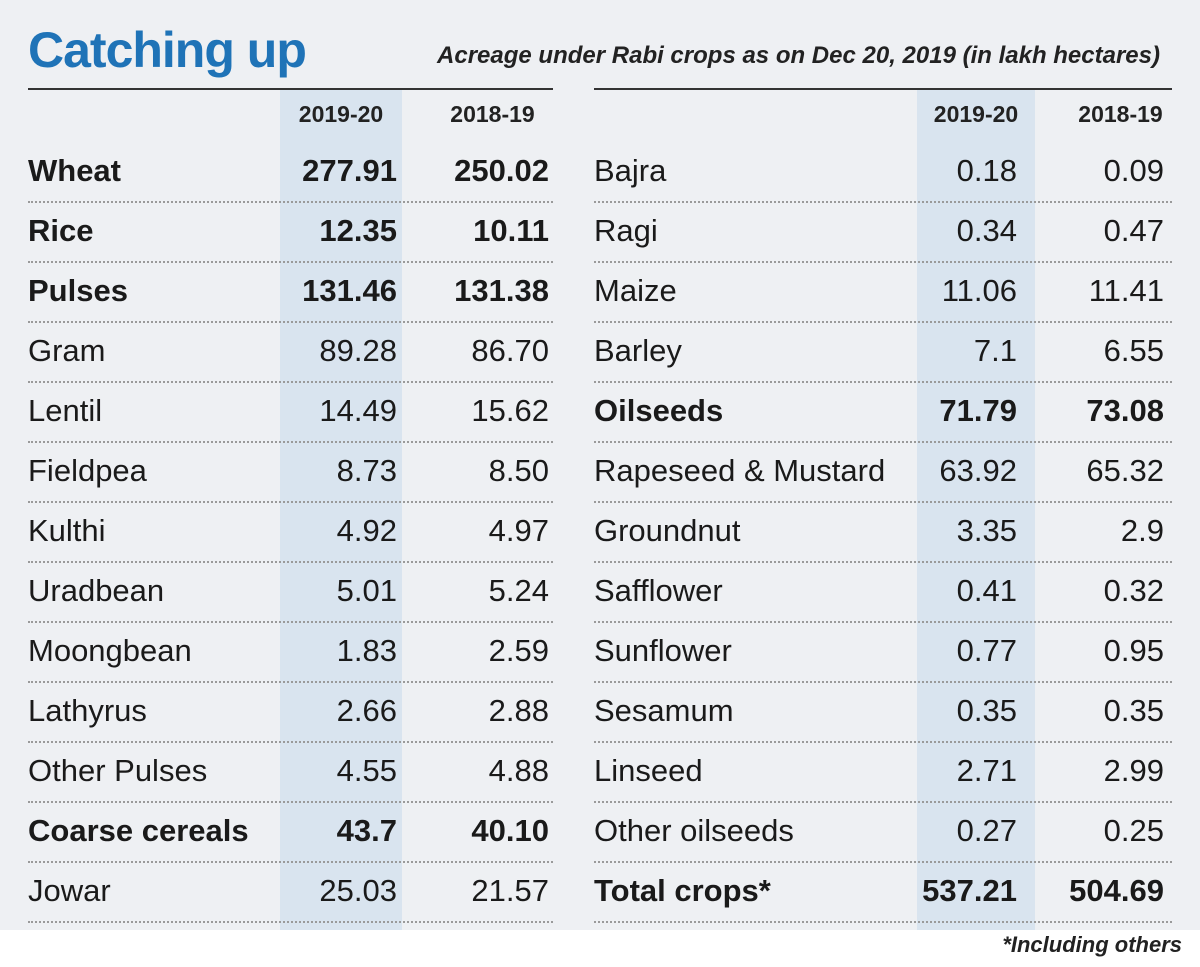 The image size is (1200, 967). What do you see at coordinates (978, 470) in the screenshot?
I see `value-2019-20: 63.92` at bounding box center [978, 470].